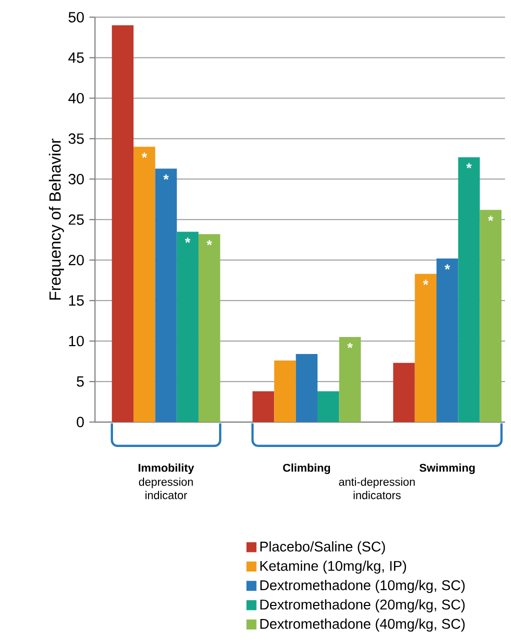 This screenshot has height=644, width=511. I want to click on legend-label: Ketamine (10mg/kg, IP), so click(333, 567).